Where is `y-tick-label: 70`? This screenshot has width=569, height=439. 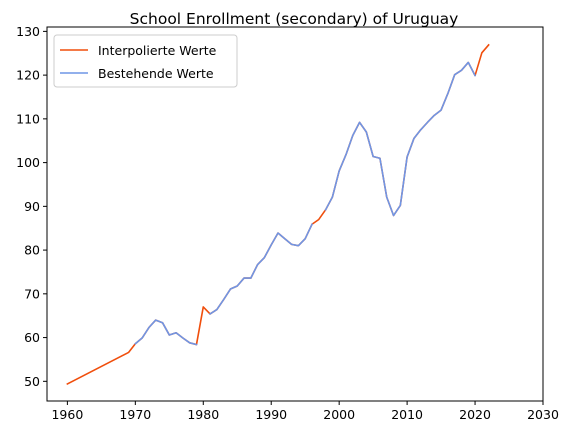 y-tick-label: 70 is located at coordinates (32, 293).